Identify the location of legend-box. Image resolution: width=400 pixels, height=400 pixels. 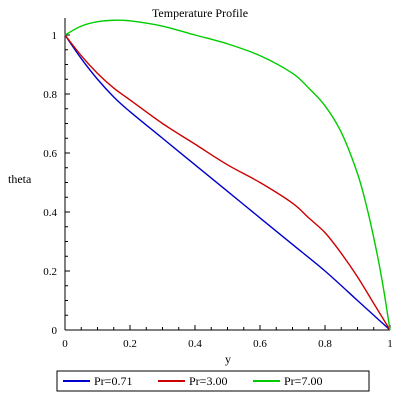
(213, 381).